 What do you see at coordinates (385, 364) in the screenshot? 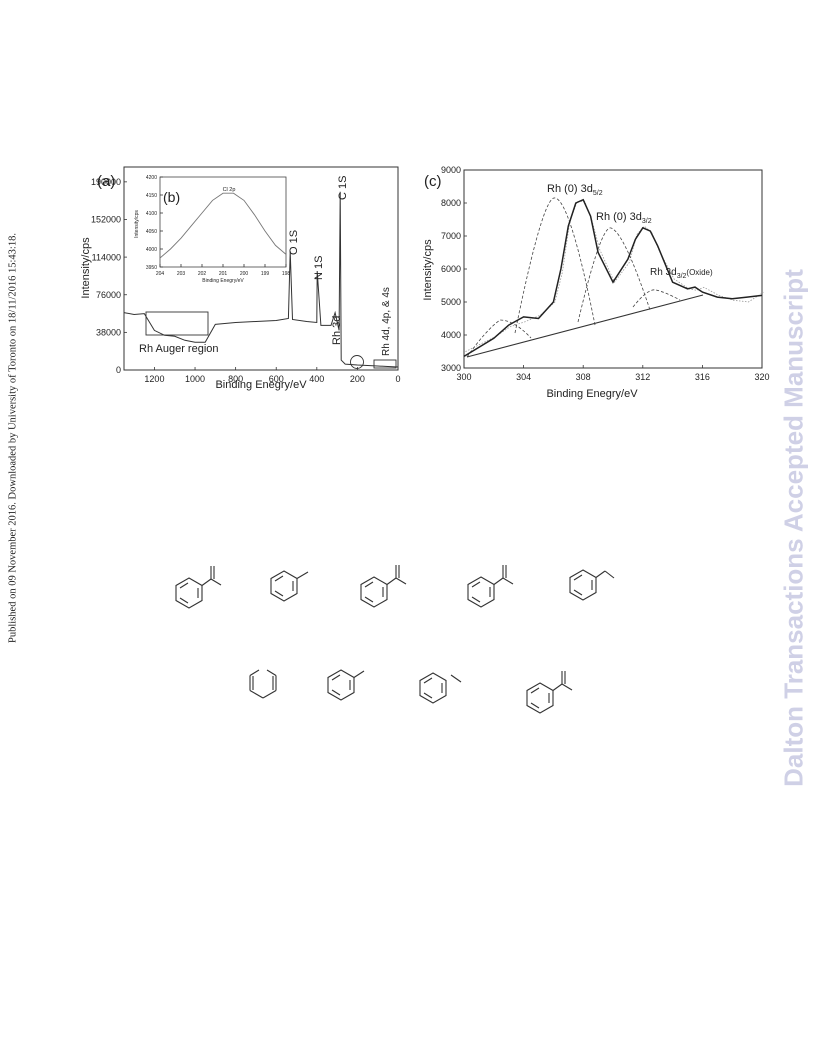
I see `rh-4d-marker-box` at bounding box center [385, 364].